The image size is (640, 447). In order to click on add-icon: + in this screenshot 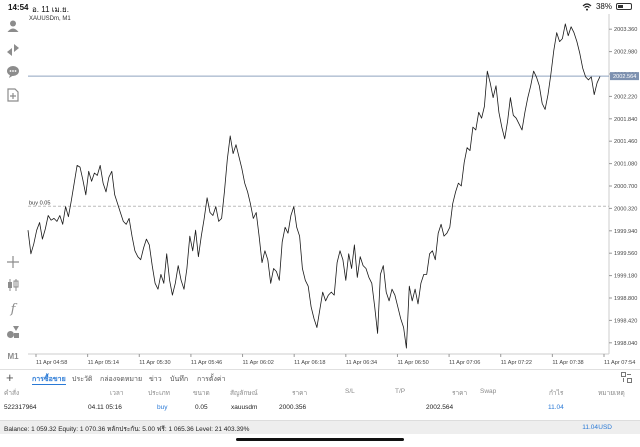, I will do `click(10, 377)`.